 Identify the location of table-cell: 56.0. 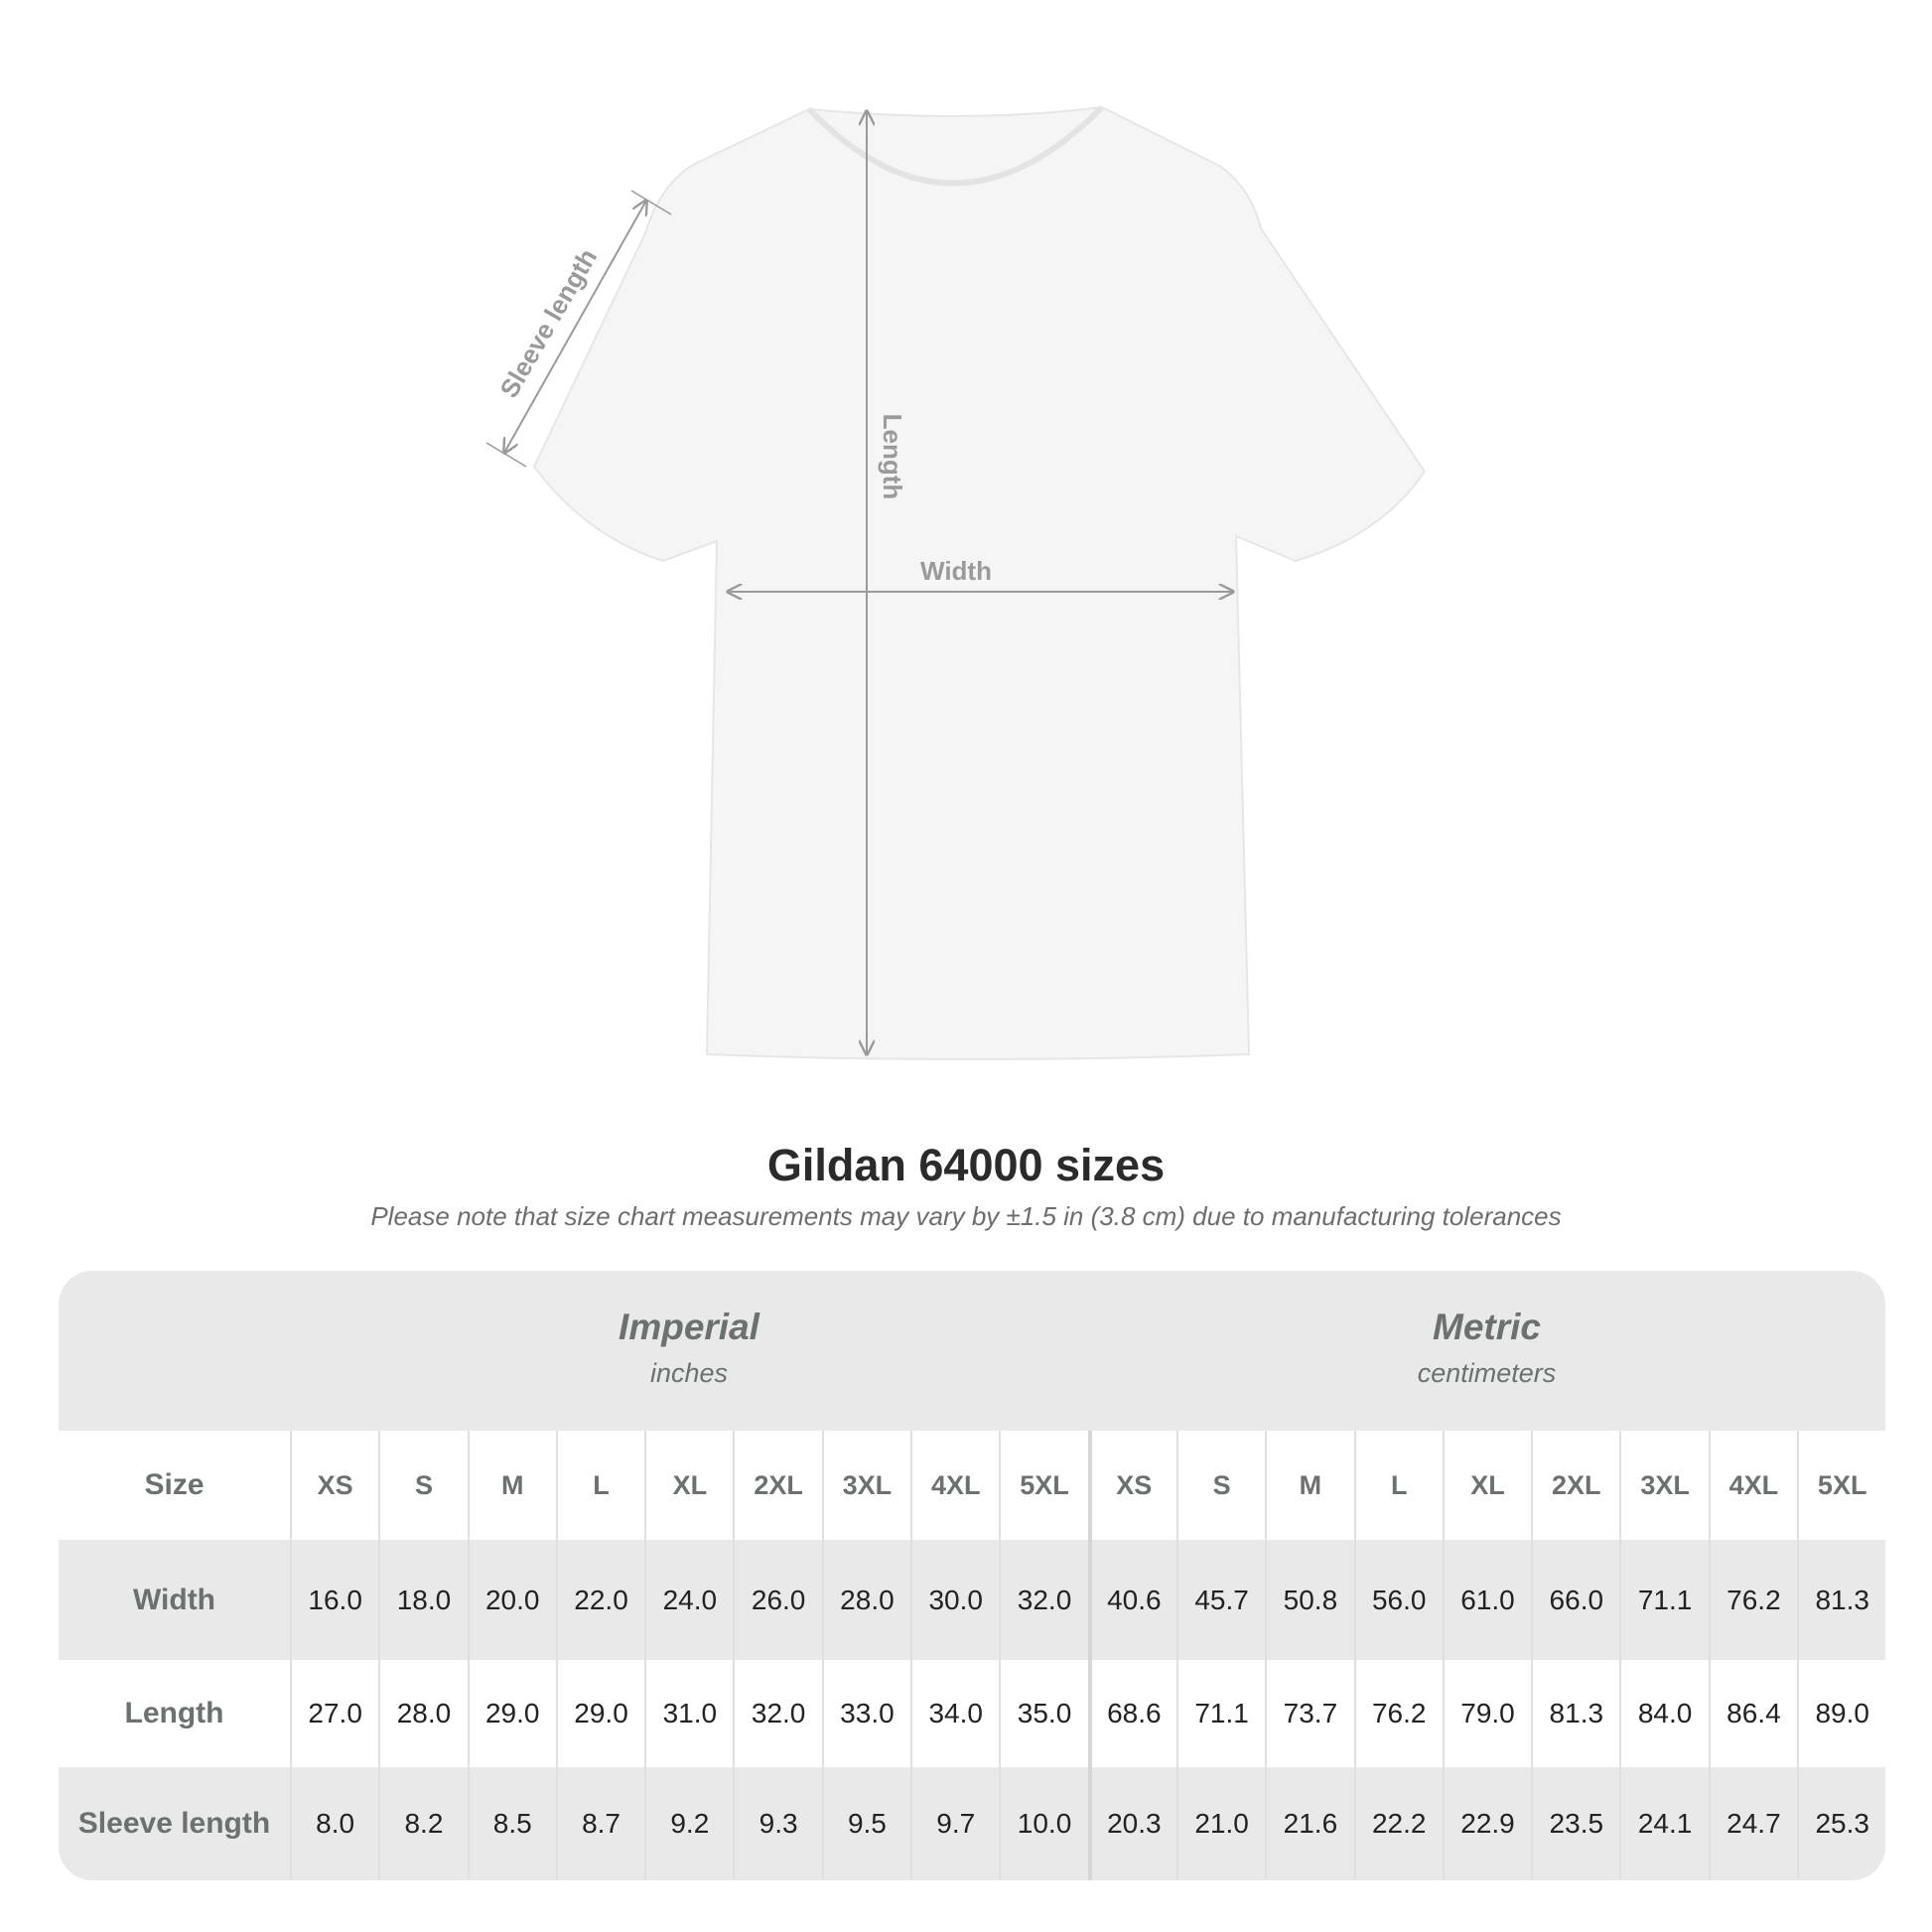
(1398, 1600).